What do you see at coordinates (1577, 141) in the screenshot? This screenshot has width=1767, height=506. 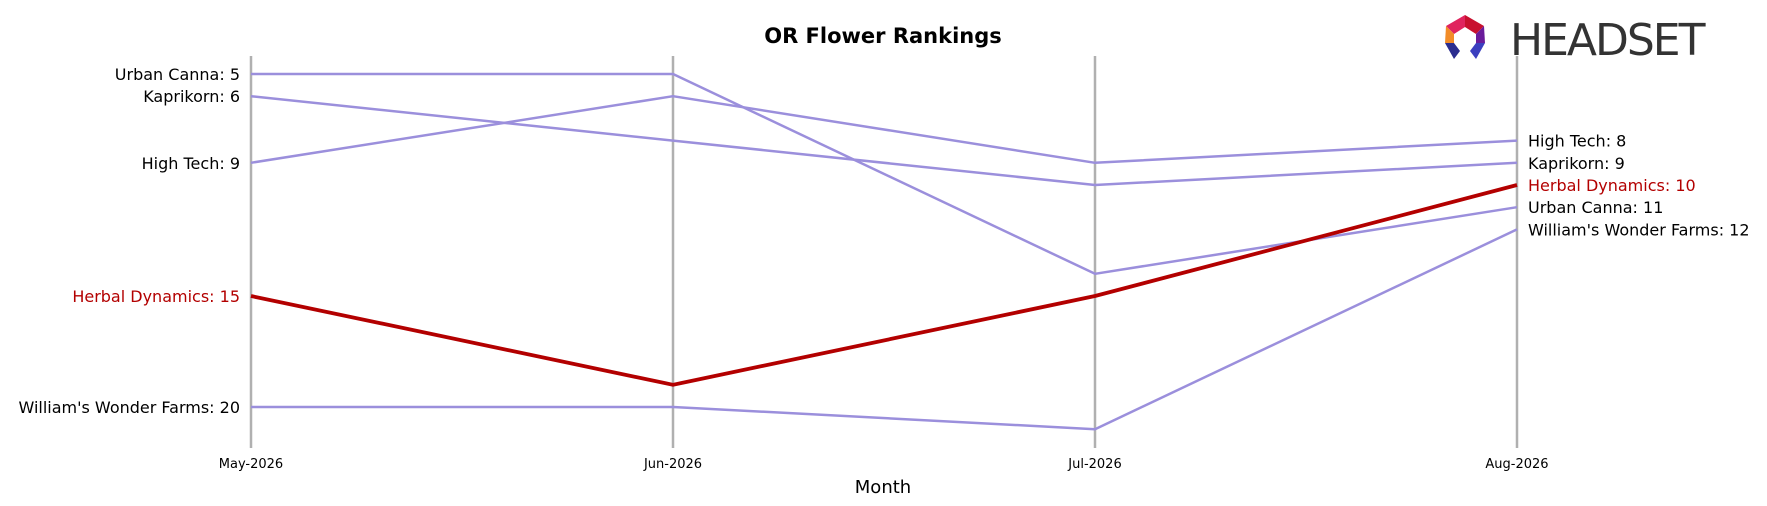 I see `right-rank-label: High Tech: 8` at bounding box center [1577, 141].